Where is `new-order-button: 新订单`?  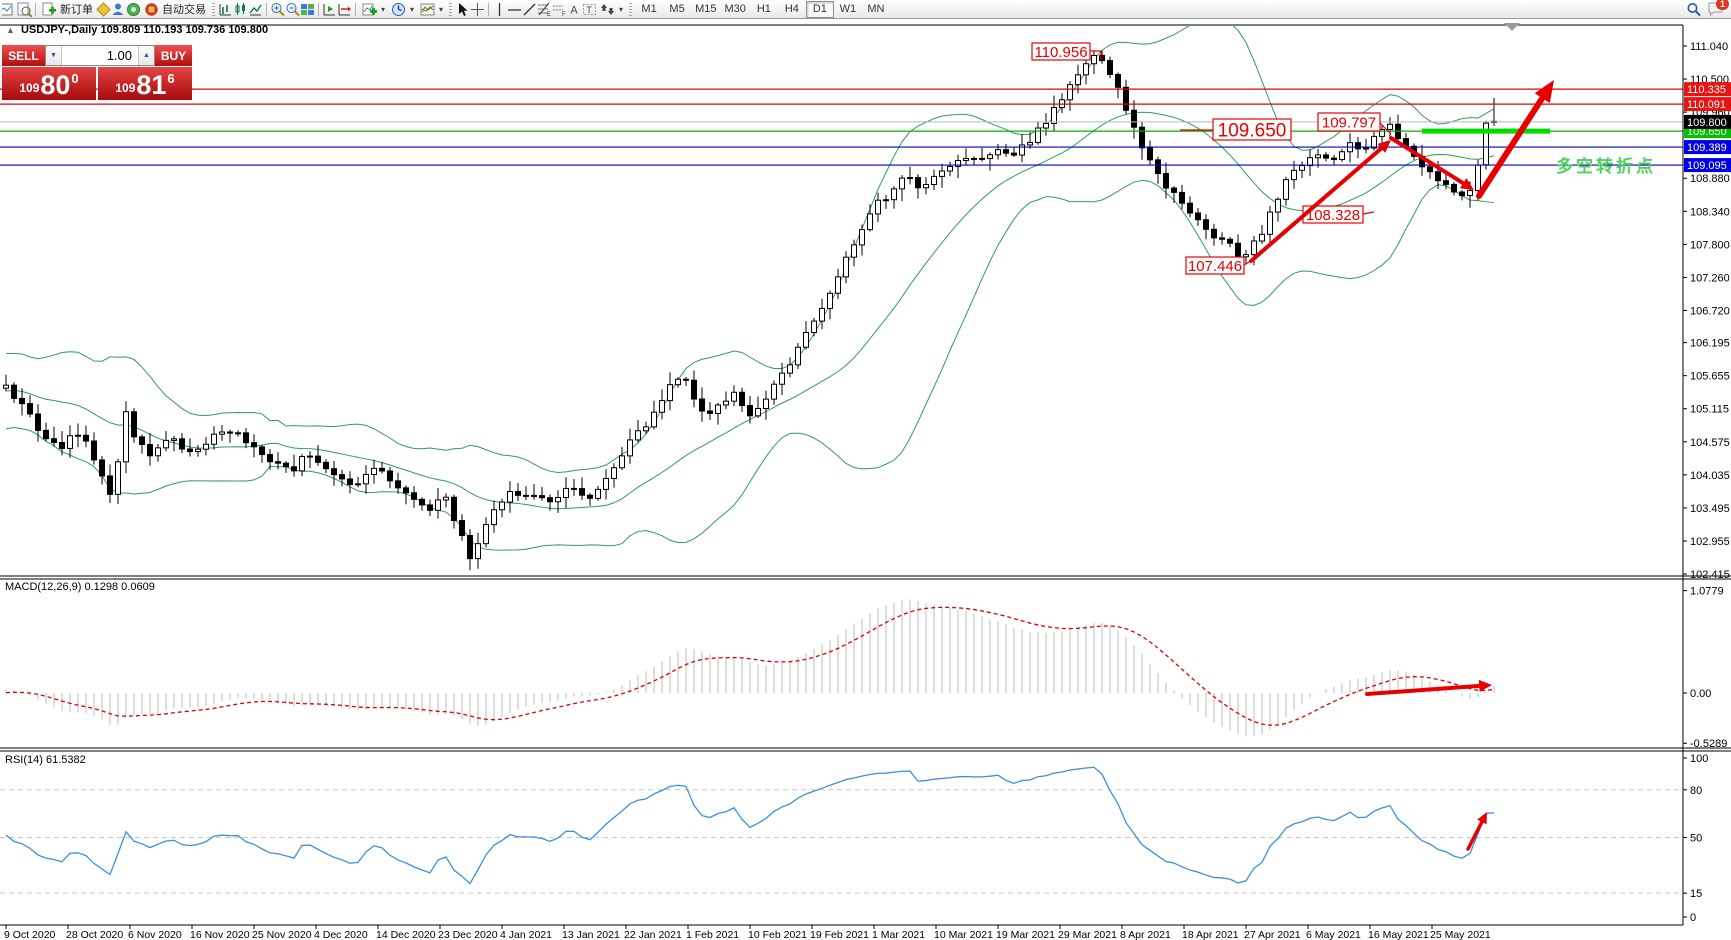 new-order-button: 新订单 is located at coordinates (67, 9).